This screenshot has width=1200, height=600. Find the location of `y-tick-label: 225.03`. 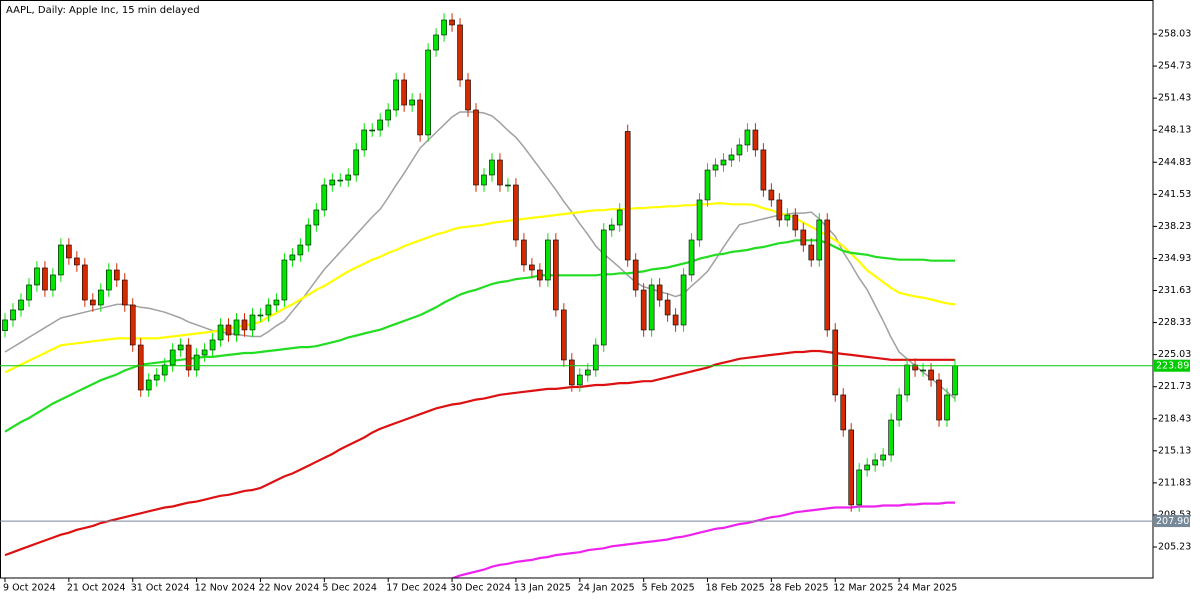

y-tick-label: 225.03 is located at coordinates (1174, 354).